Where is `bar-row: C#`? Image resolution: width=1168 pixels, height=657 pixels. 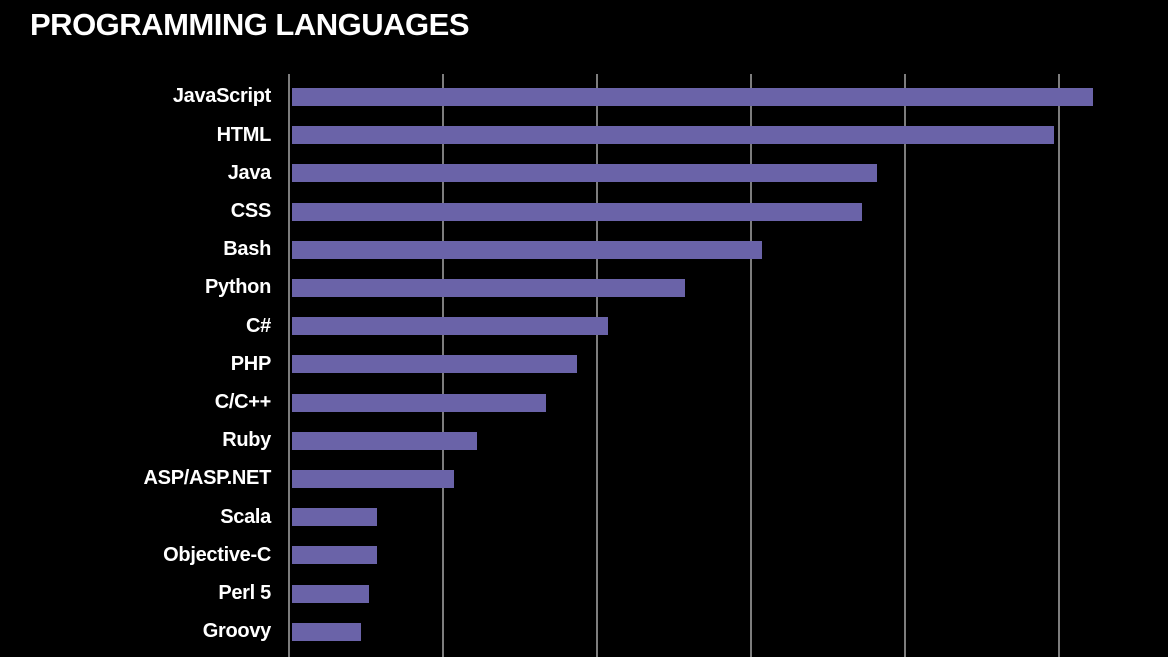 bar-row: C# is located at coordinates (584, 326).